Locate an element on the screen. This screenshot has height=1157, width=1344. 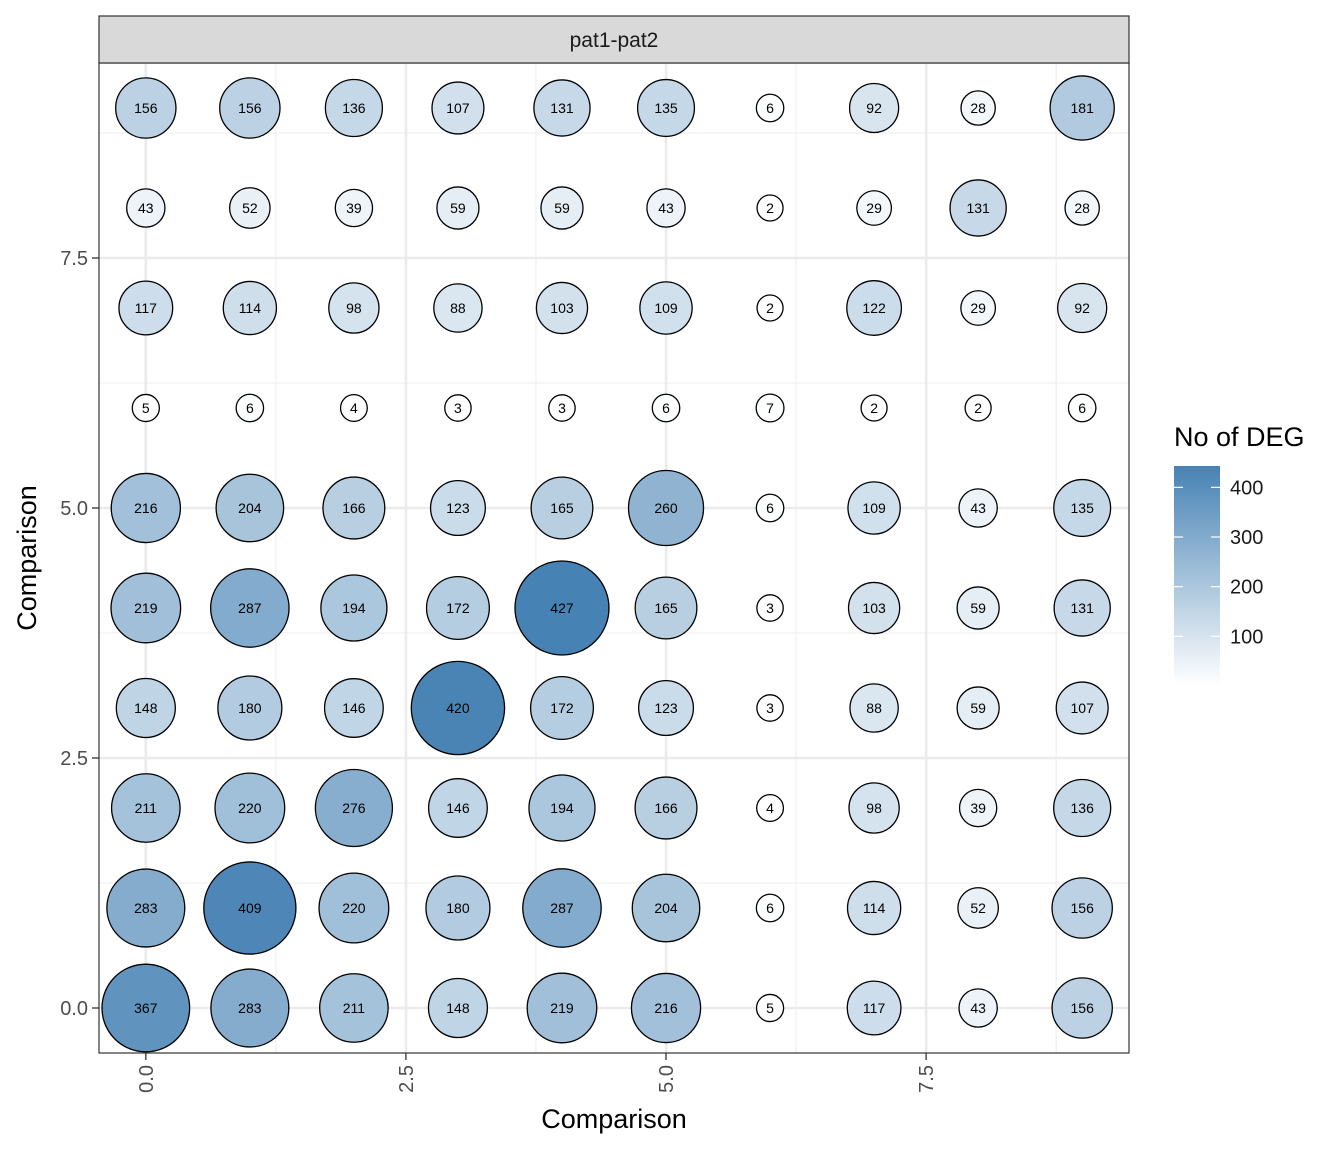
bubble: 117 is located at coordinates (146, 308).